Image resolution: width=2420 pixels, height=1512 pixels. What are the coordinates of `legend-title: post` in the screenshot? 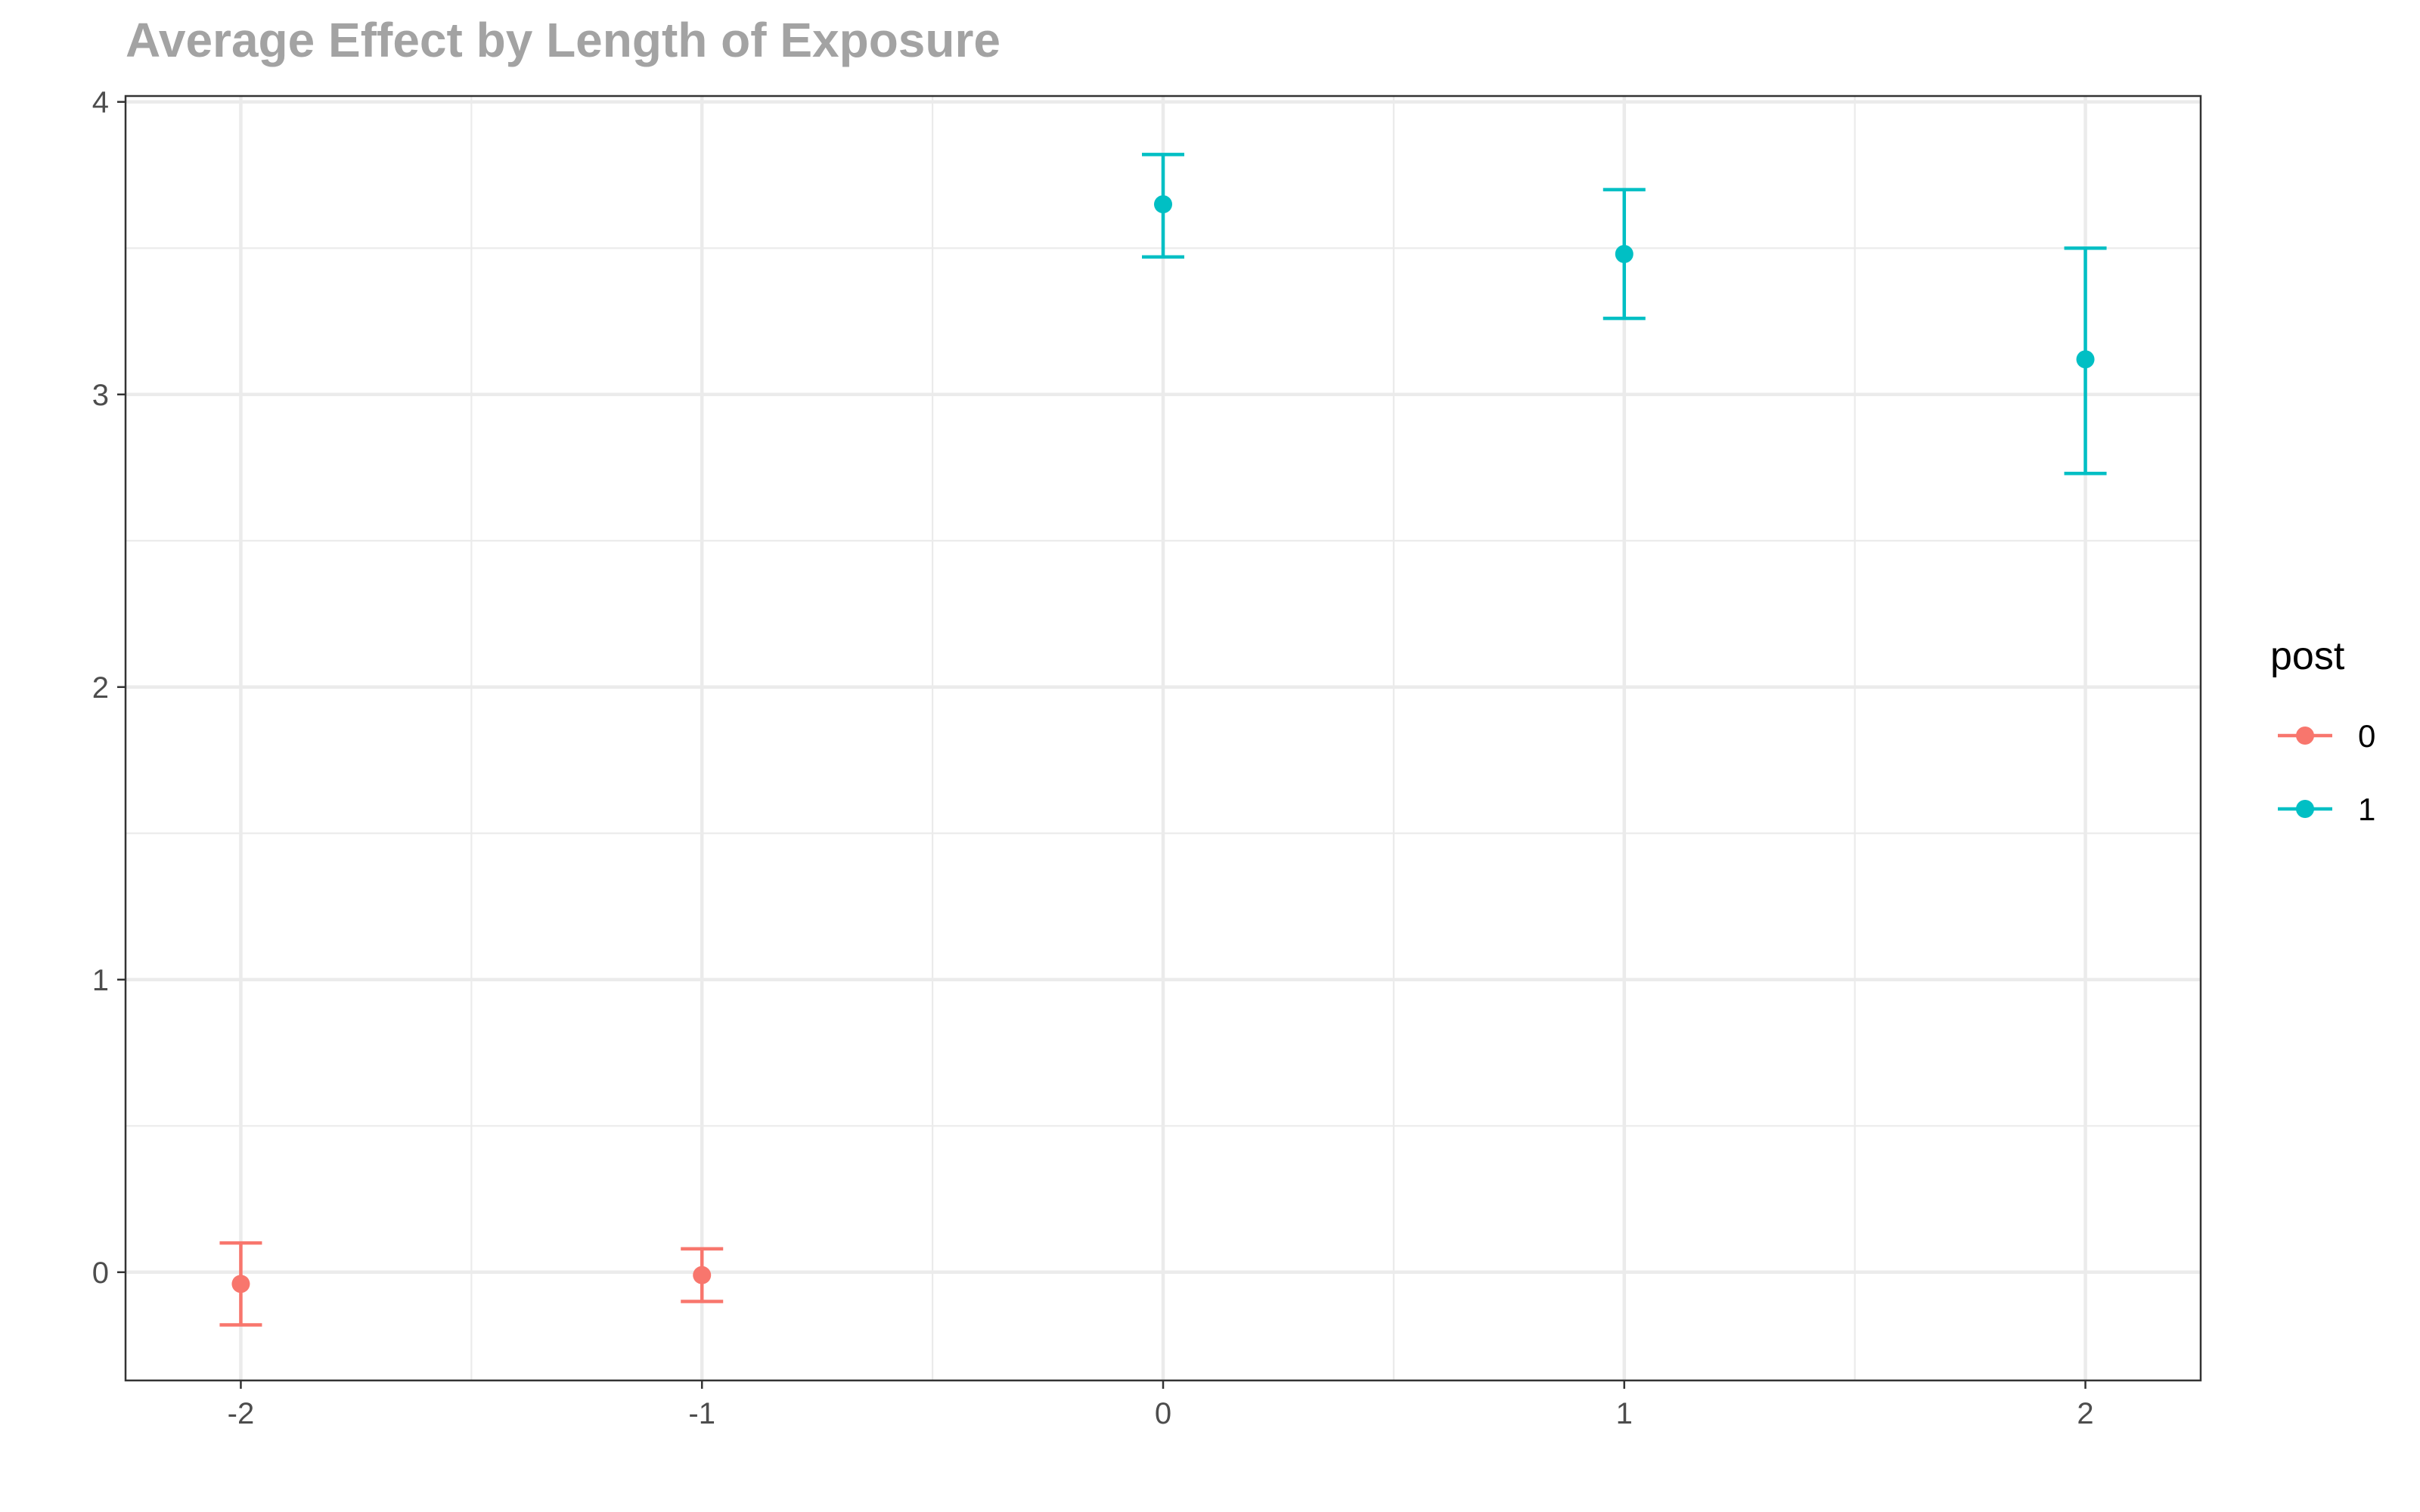 It's located at (2307, 656).